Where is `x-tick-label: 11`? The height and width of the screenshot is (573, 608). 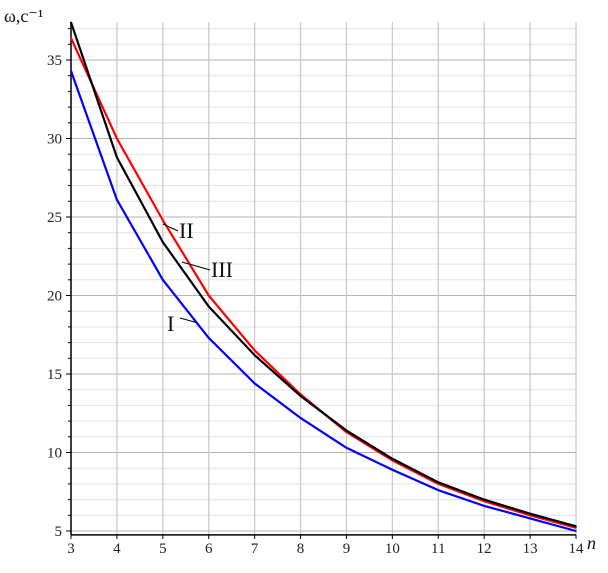 x-tick-label: 11 is located at coordinates (438, 549).